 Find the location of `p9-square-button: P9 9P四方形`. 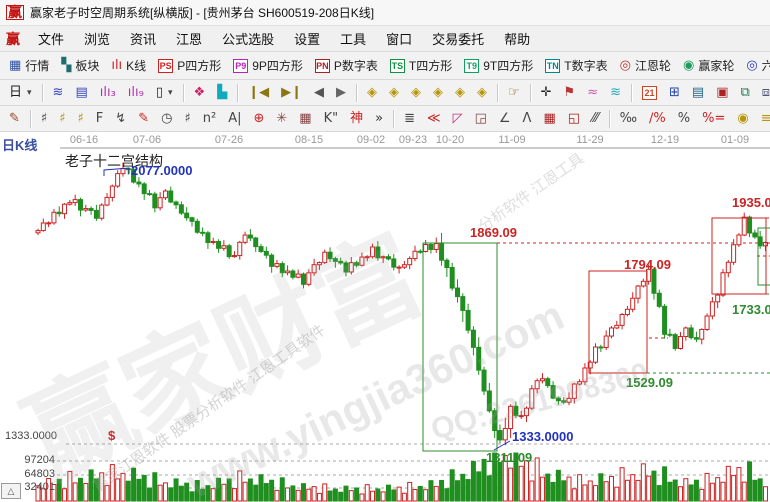

p9-square-button: P9 9P四方形 is located at coordinates (268, 65).